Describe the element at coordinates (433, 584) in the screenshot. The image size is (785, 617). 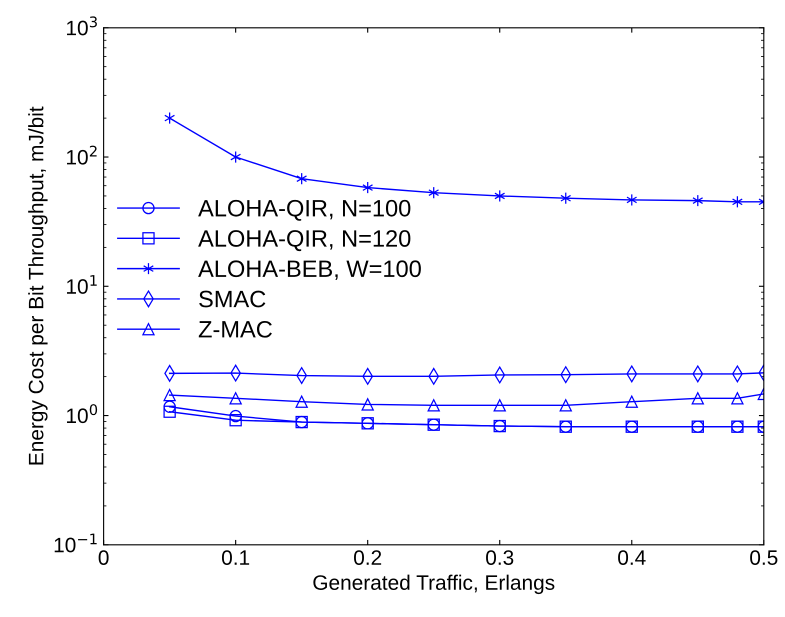
I see `x-axis-title: Generated Traffic, Erlangs` at that location.